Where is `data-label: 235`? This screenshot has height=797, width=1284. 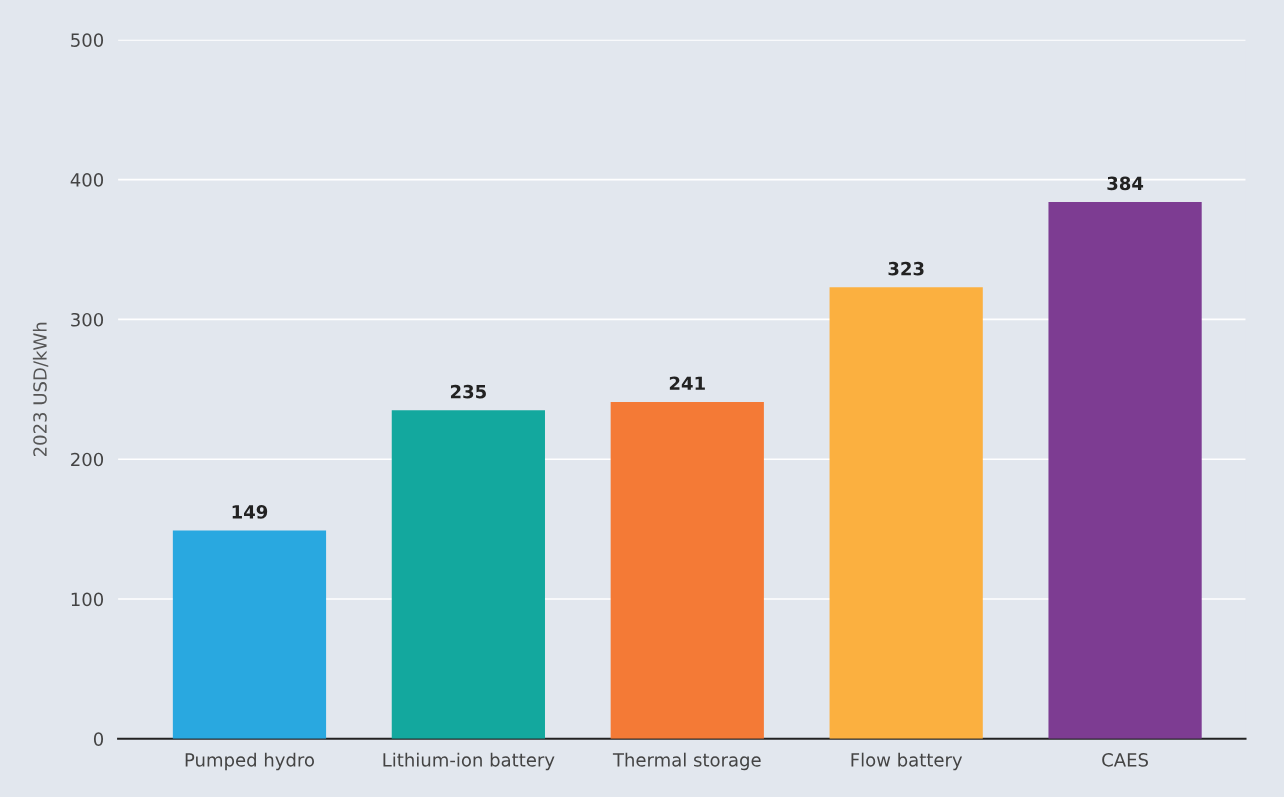 data-label: 235 is located at coordinates (468, 391).